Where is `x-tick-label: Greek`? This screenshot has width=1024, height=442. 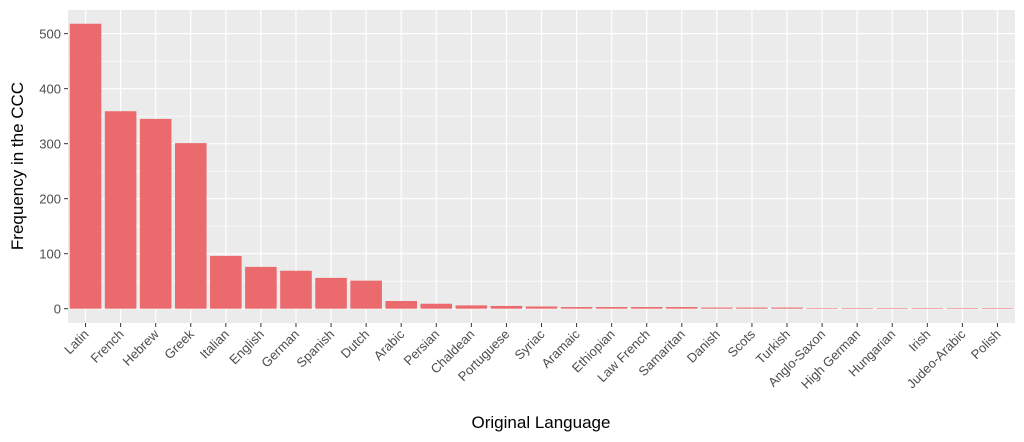 x-tick-label: Greek is located at coordinates (179, 344).